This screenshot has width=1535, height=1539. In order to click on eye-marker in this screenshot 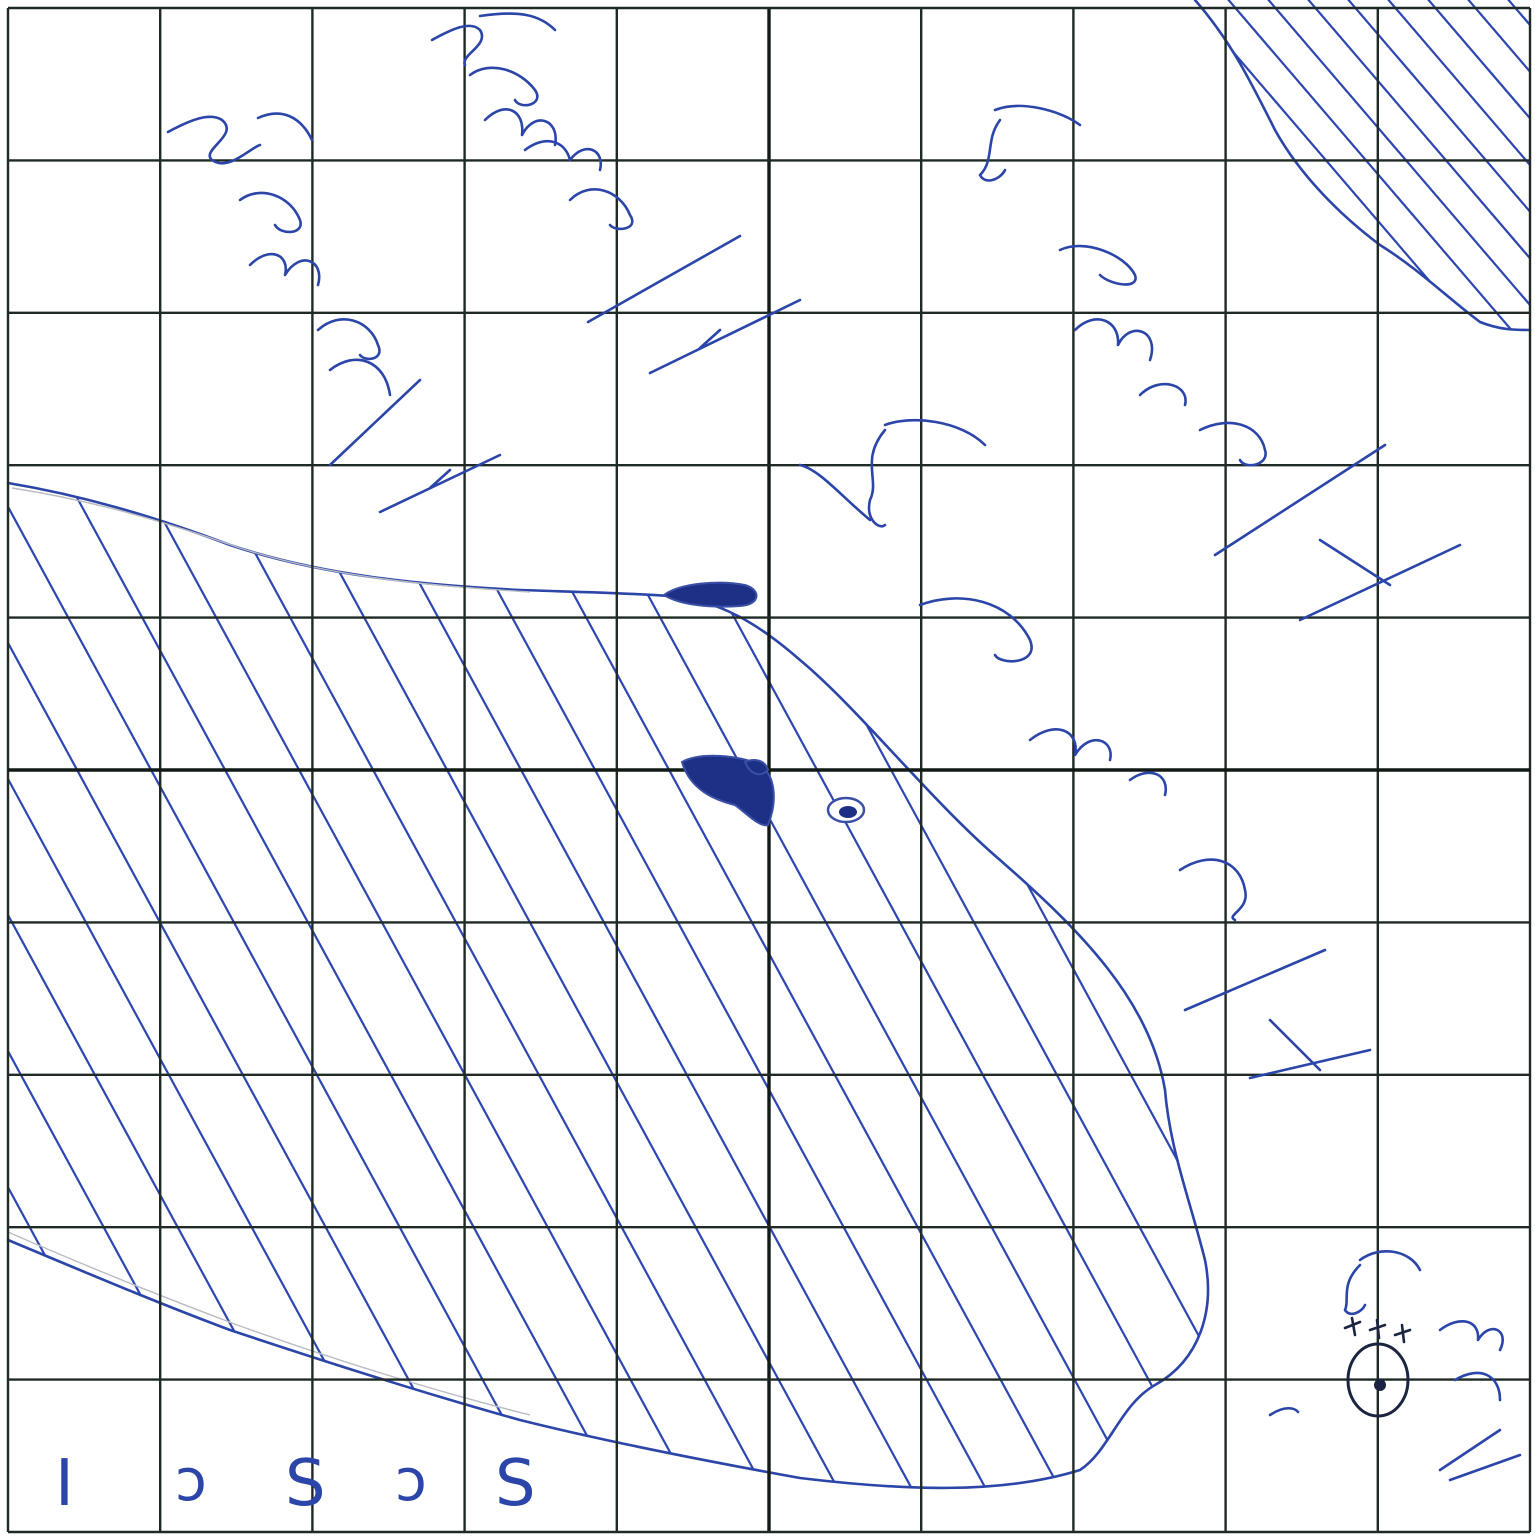, I will do `click(846, 810)`.